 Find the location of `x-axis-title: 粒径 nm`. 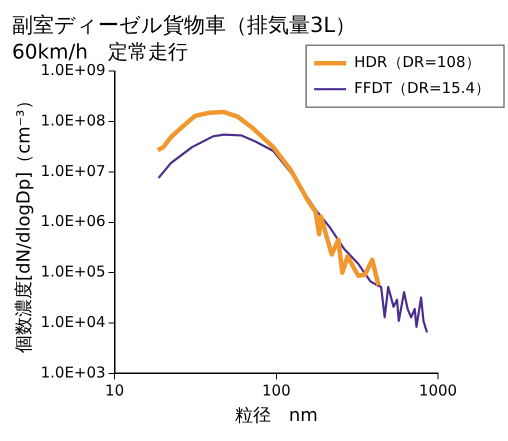

x-axis-title: 粒径 nm is located at coordinates (276, 415).